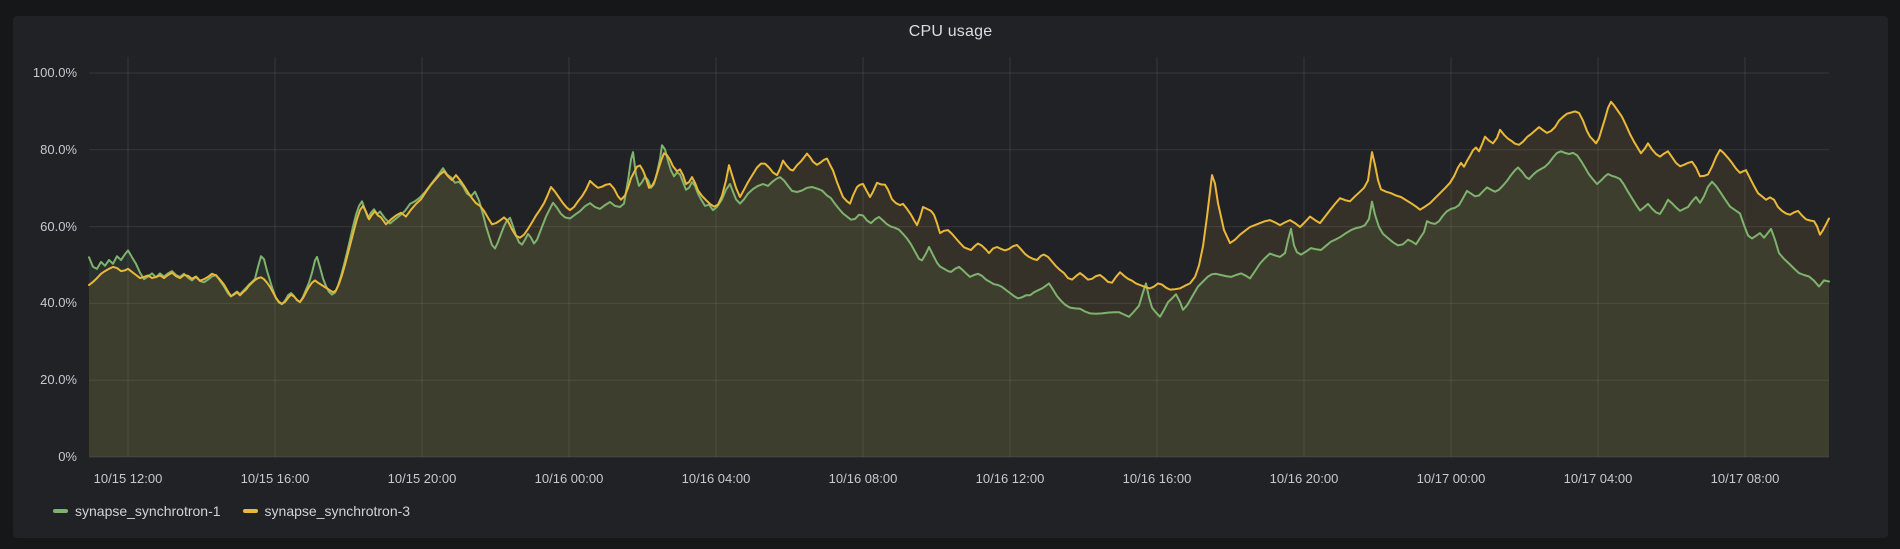  What do you see at coordinates (1304, 478) in the screenshot?
I see `x-axis-tick-label: 10/16 20:00` at bounding box center [1304, 478].